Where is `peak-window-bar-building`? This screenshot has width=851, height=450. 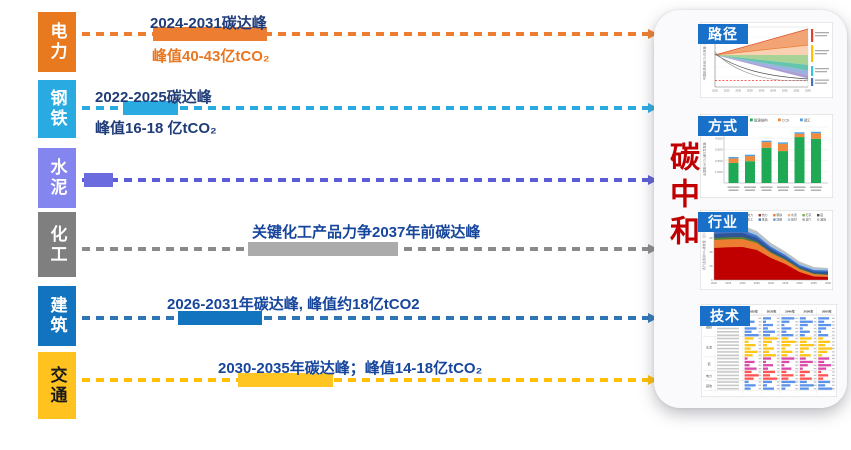
peak-window-bar-building is located at coordinates (220, 318).